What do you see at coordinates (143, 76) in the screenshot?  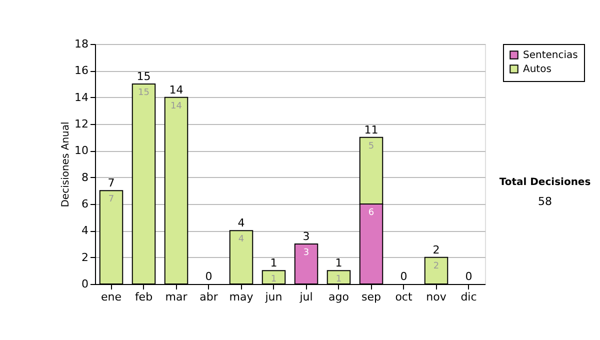 I see `total-label: 15` at bounding box center [143, 76].